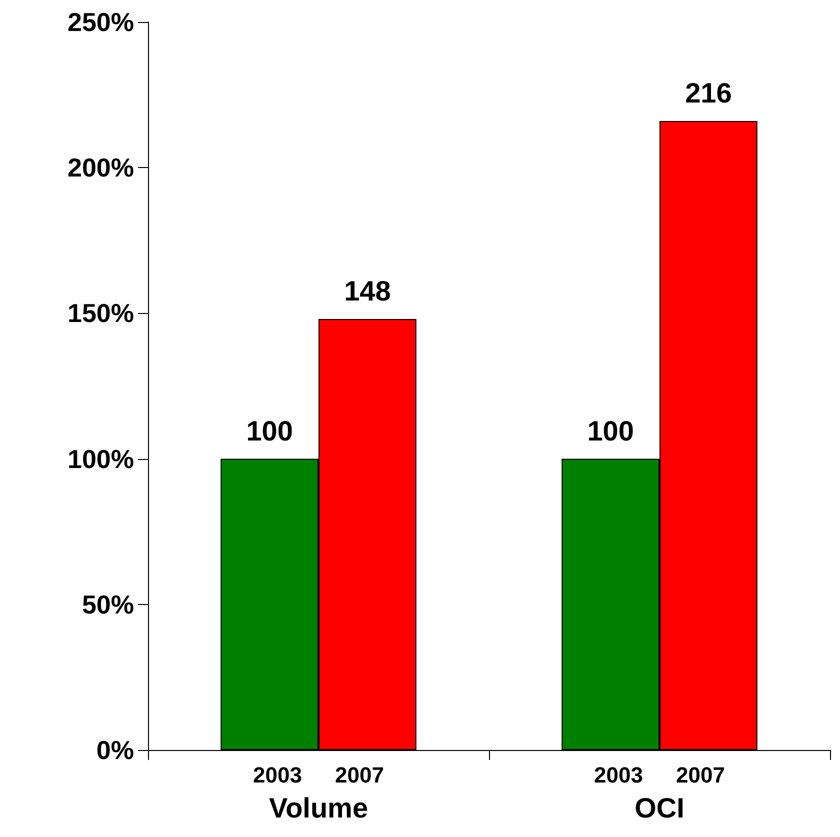 The height and width of the screenshot is (837, 840). Describe the element at coordinates (115, 750) in the screenshot. I see `y-tick-label: 0%` at that location.